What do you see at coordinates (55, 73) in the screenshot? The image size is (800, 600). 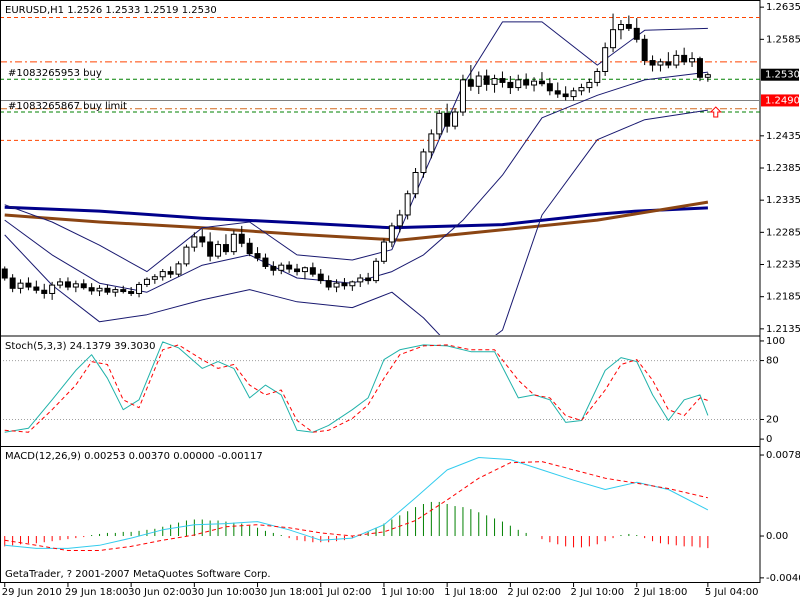 I see `order-label: #1083265953 buy` at bounding box center [55, 73].